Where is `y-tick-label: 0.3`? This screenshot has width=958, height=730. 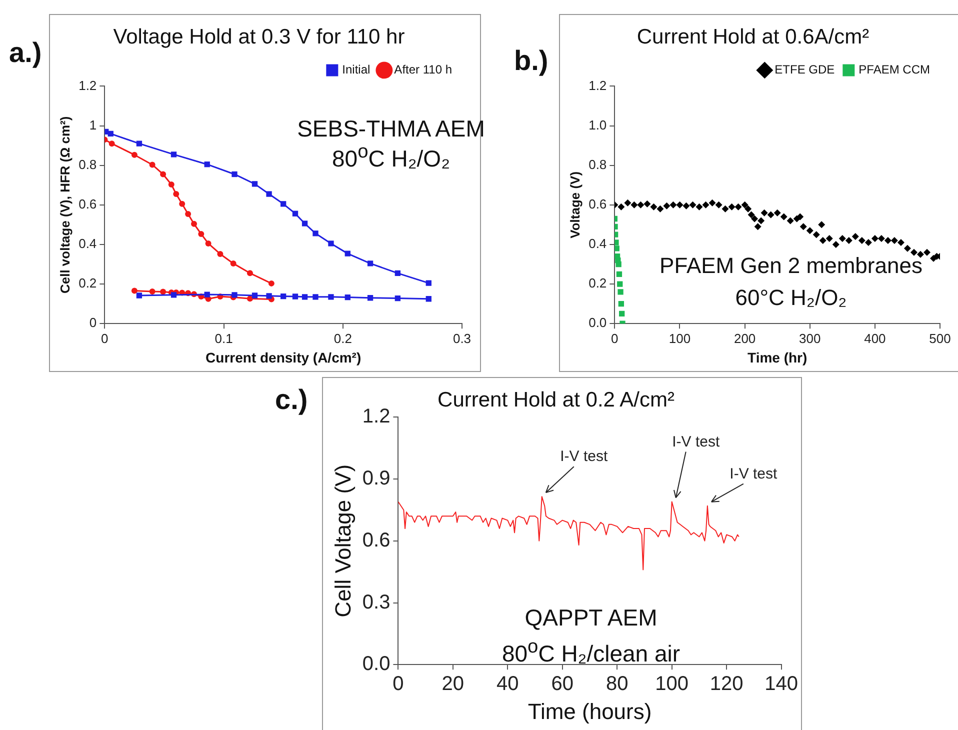
y-tick-label: 0.3 is located at coordinates (376, 602).